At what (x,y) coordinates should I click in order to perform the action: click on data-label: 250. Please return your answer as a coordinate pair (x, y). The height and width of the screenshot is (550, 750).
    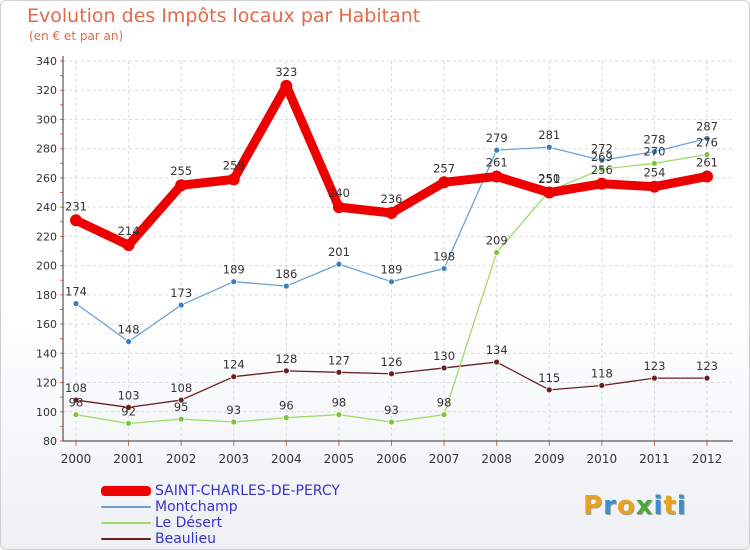
    Looking at the image, I should click on (549, 179).